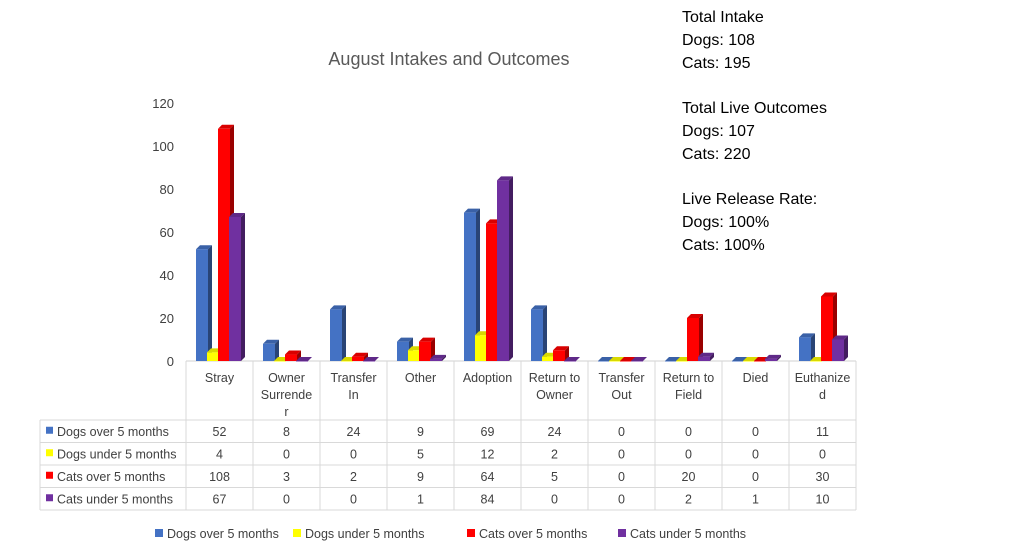 The width and height of the screenshot is (1030, 558). What do you see at coordinates (726, 222) in the screenshot?
I see `release-rate-dogs: Dogs: 100%` at bounding box center [726, 222].